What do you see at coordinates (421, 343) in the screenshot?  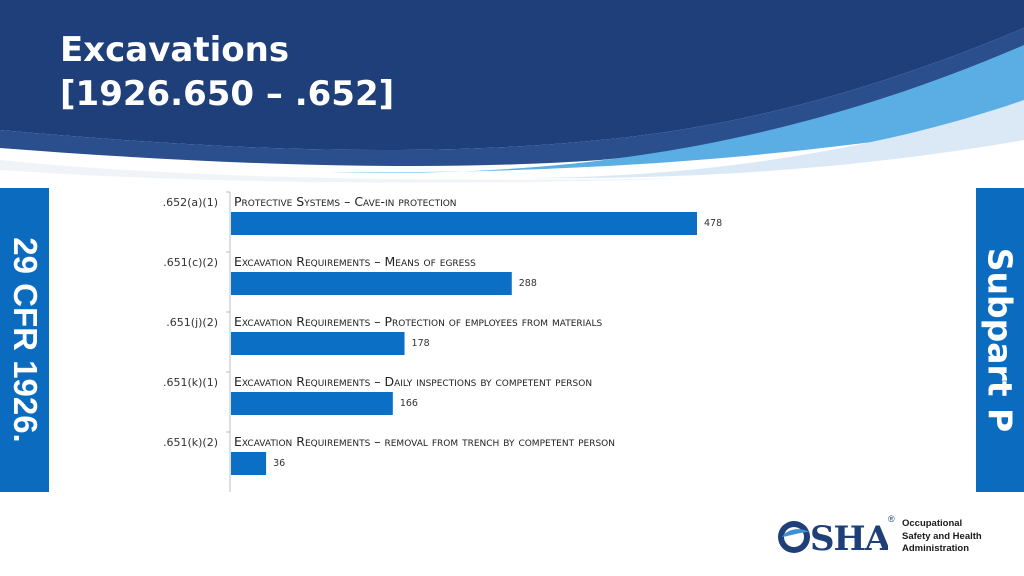 I see `value-label: 178` at bounding box center [421, 343].